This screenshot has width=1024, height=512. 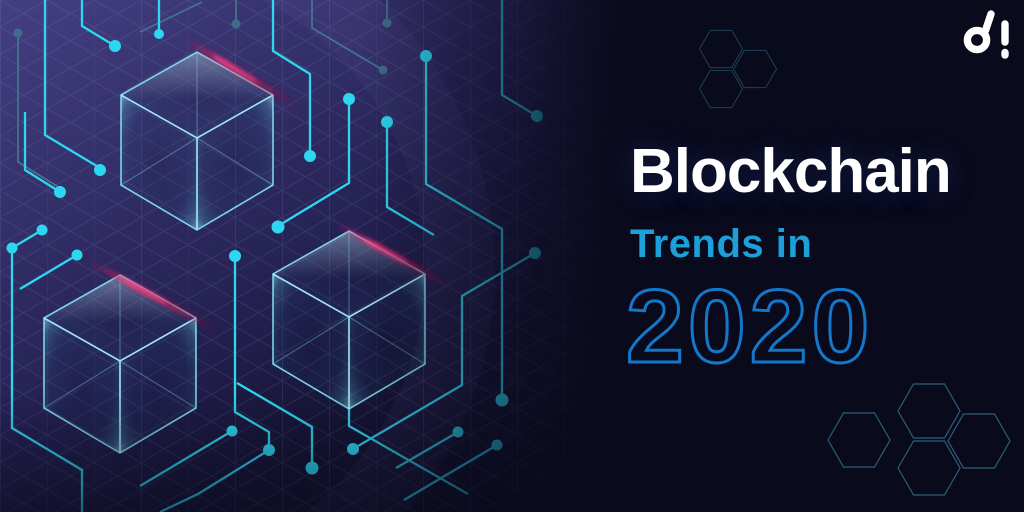 What do you see at coordinates (919, 439) in the screenshot?
I see `hexagon-cluster-bottom` at bounding box center [919, 439].